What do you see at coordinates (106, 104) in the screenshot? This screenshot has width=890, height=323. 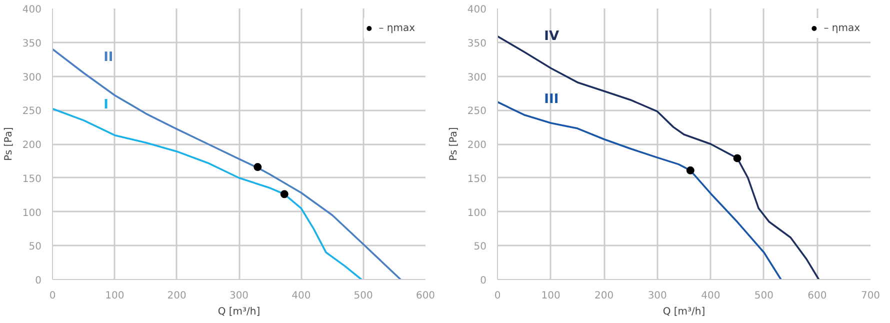 I see `series-label: I` at bounding box center [106, 104].